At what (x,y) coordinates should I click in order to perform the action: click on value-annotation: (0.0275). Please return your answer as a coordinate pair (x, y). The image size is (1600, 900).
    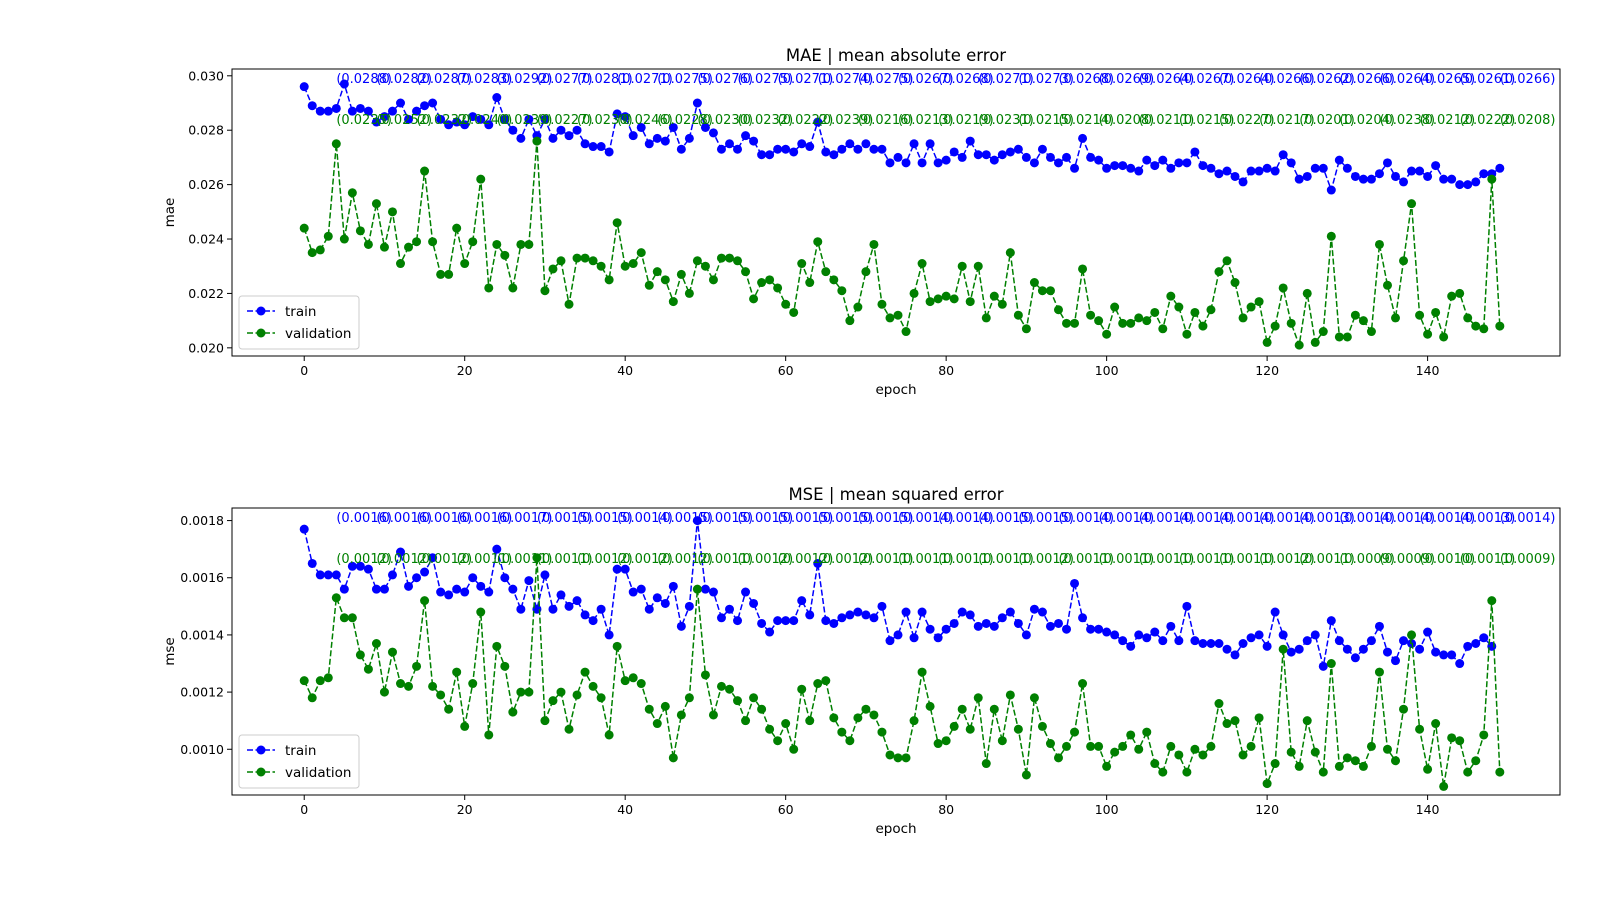
    Looking at the image, I should click on (685, 79).